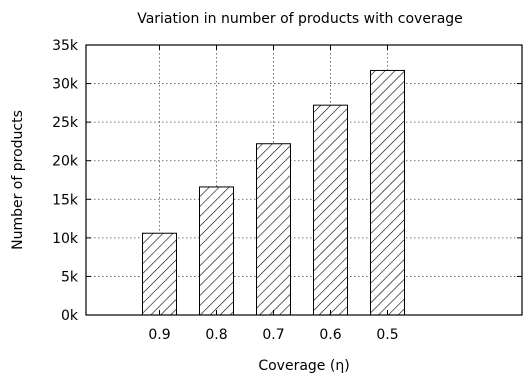 This screenshot has width=523, height=374. I want to click on bar-0.8, so click(216, 251).